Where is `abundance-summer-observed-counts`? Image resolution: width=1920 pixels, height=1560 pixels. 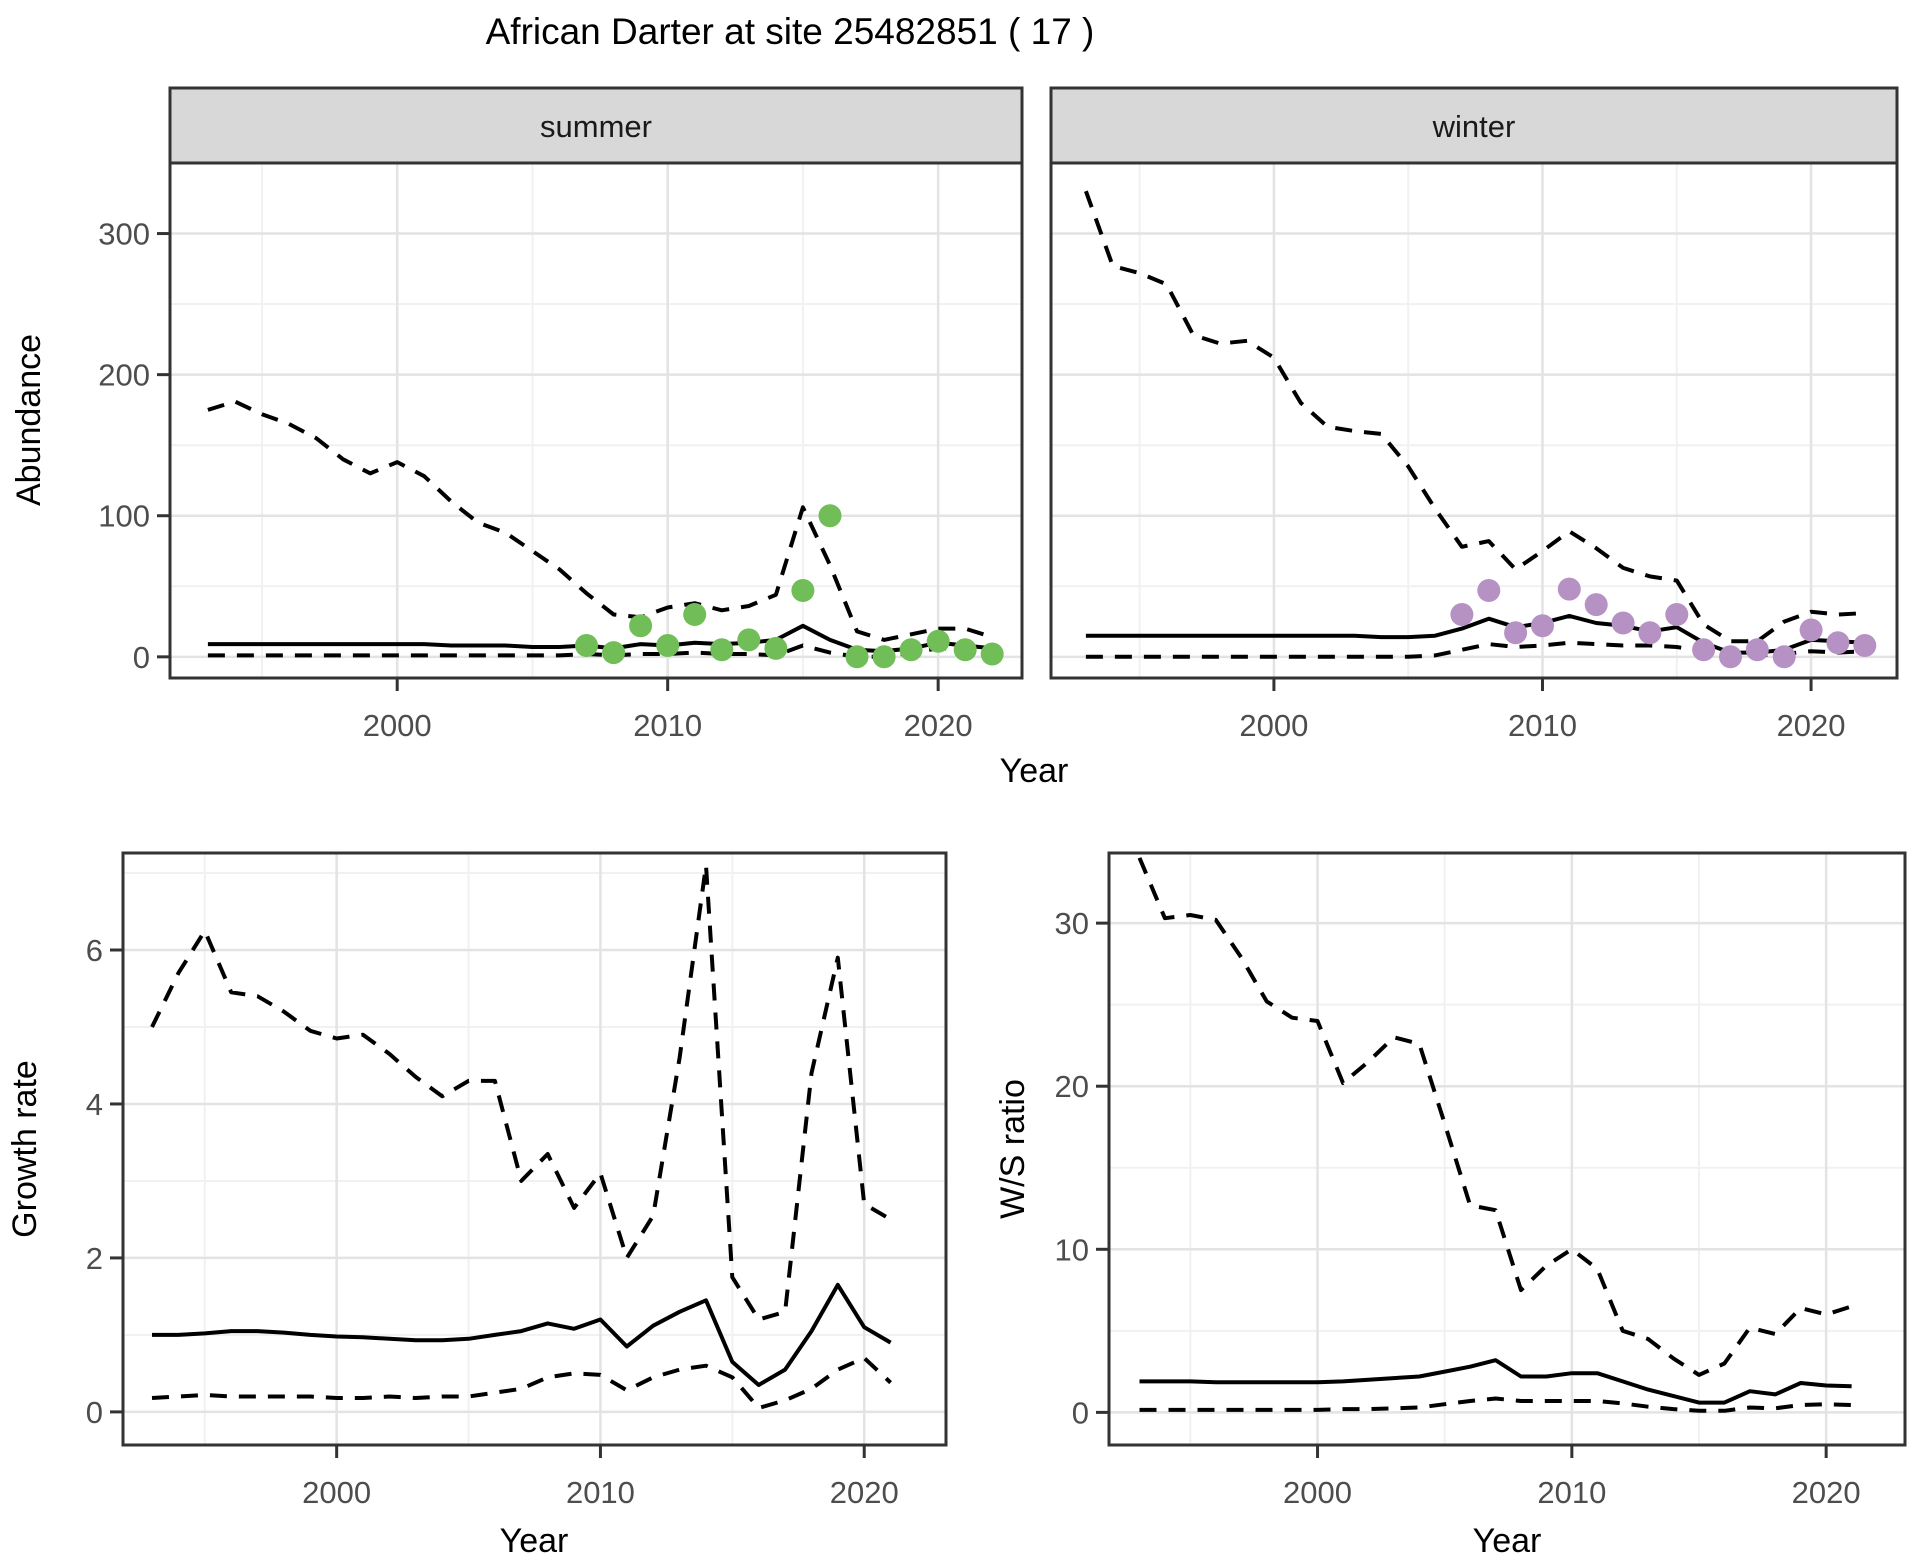
abundance-summer-observed-counts is located at coordinates (789, 586).